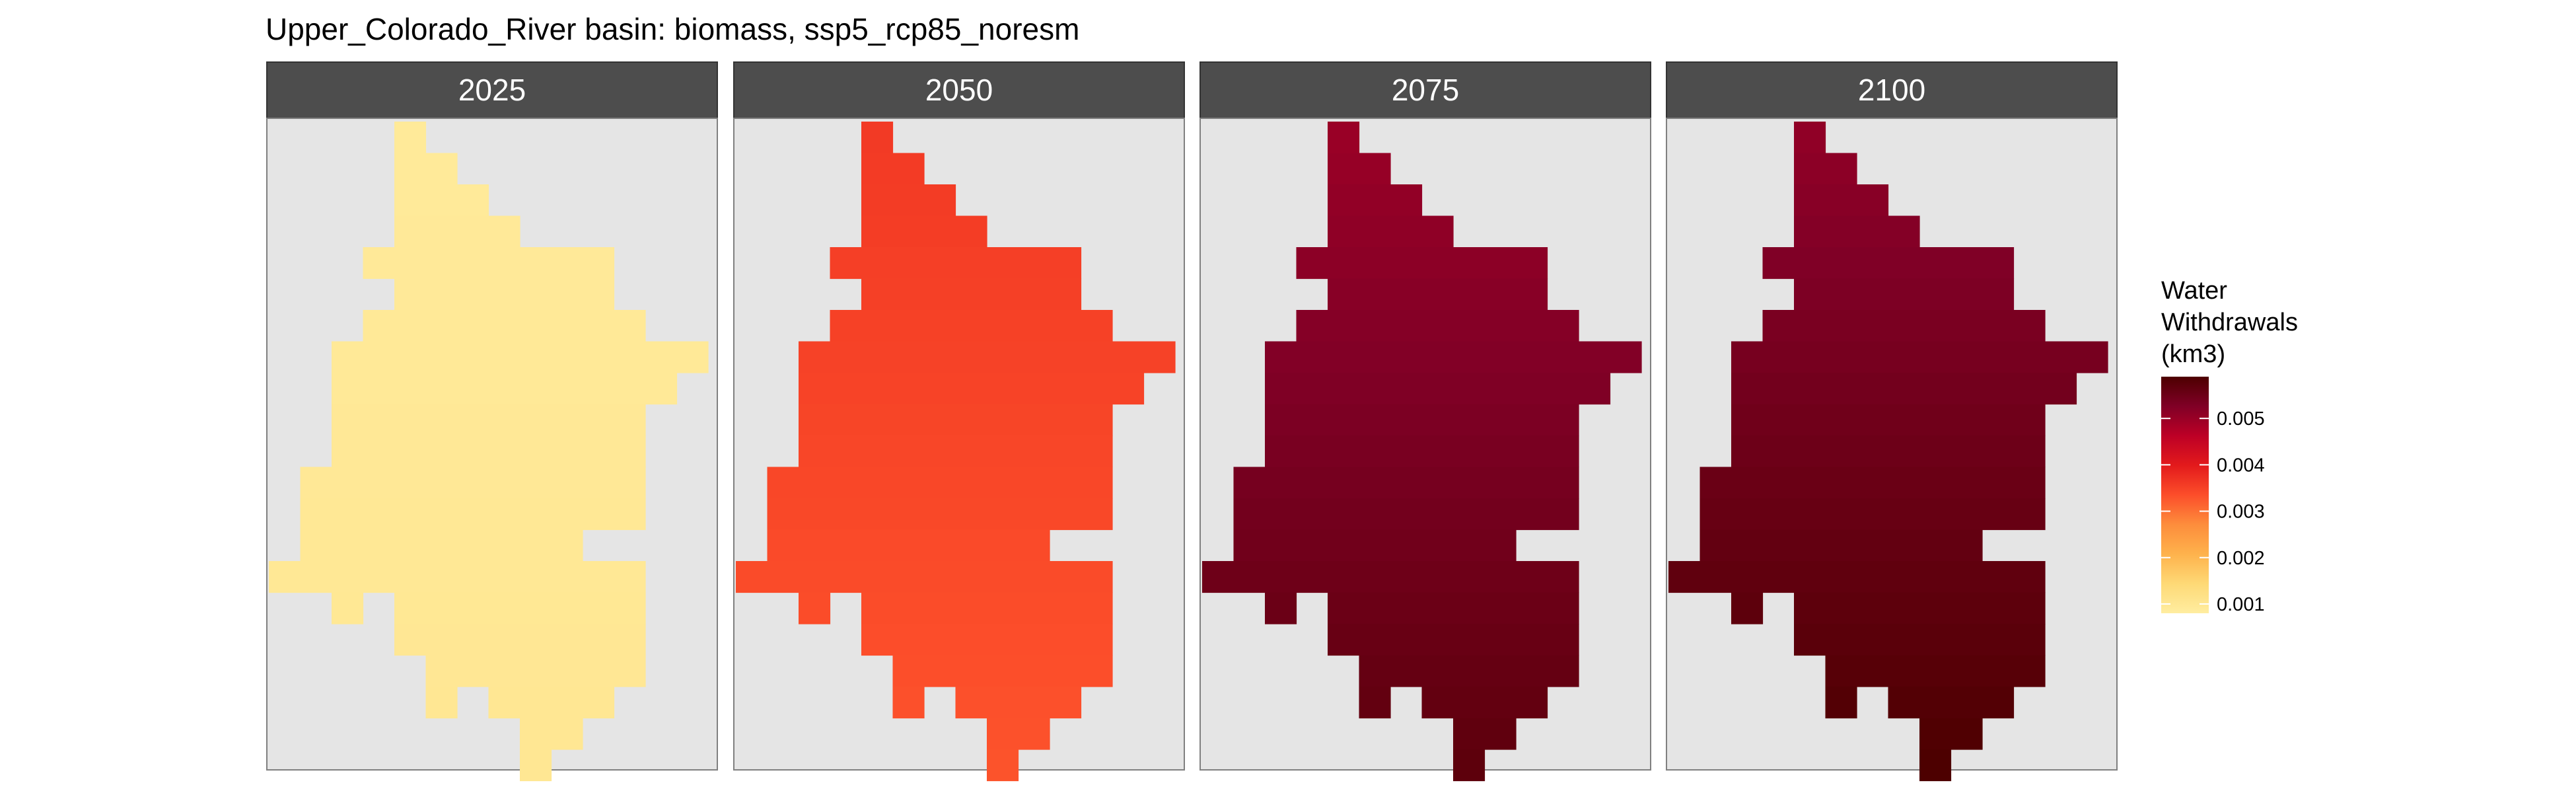 The width and height of the screenshot is (2576, 793). Describe the element at coordinates (492, 90) in the screenshot. I see `facet-strip-label: 2025` at that location.